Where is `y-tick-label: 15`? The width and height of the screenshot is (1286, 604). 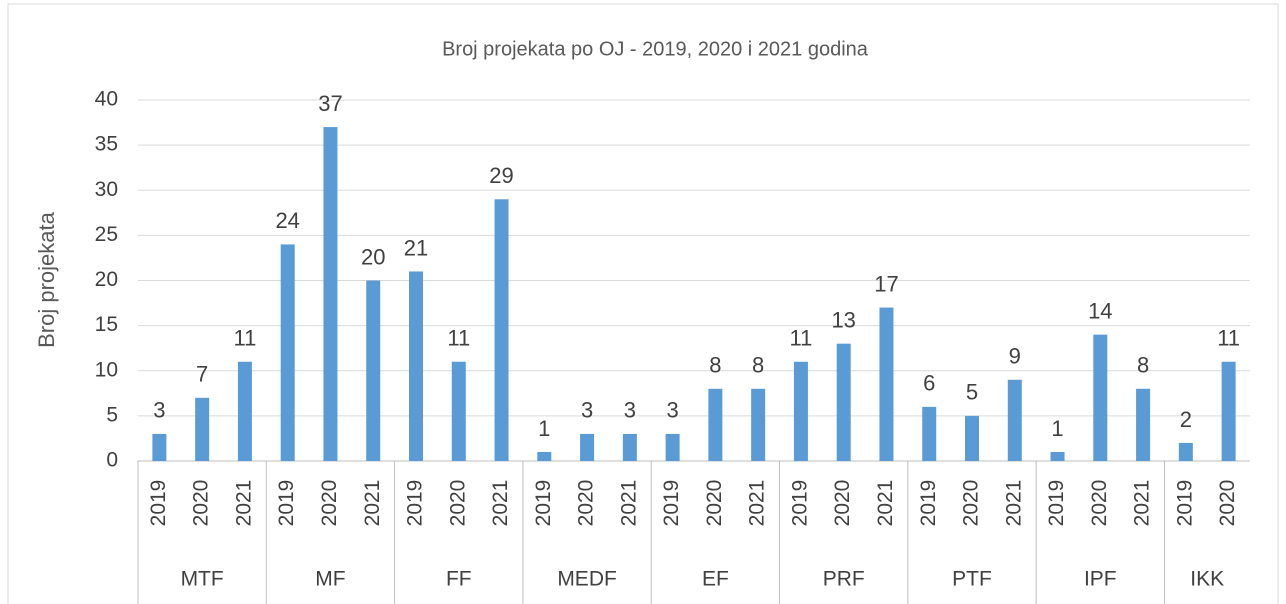
y-tick-label: 15 is located at coordinates (106, 324).